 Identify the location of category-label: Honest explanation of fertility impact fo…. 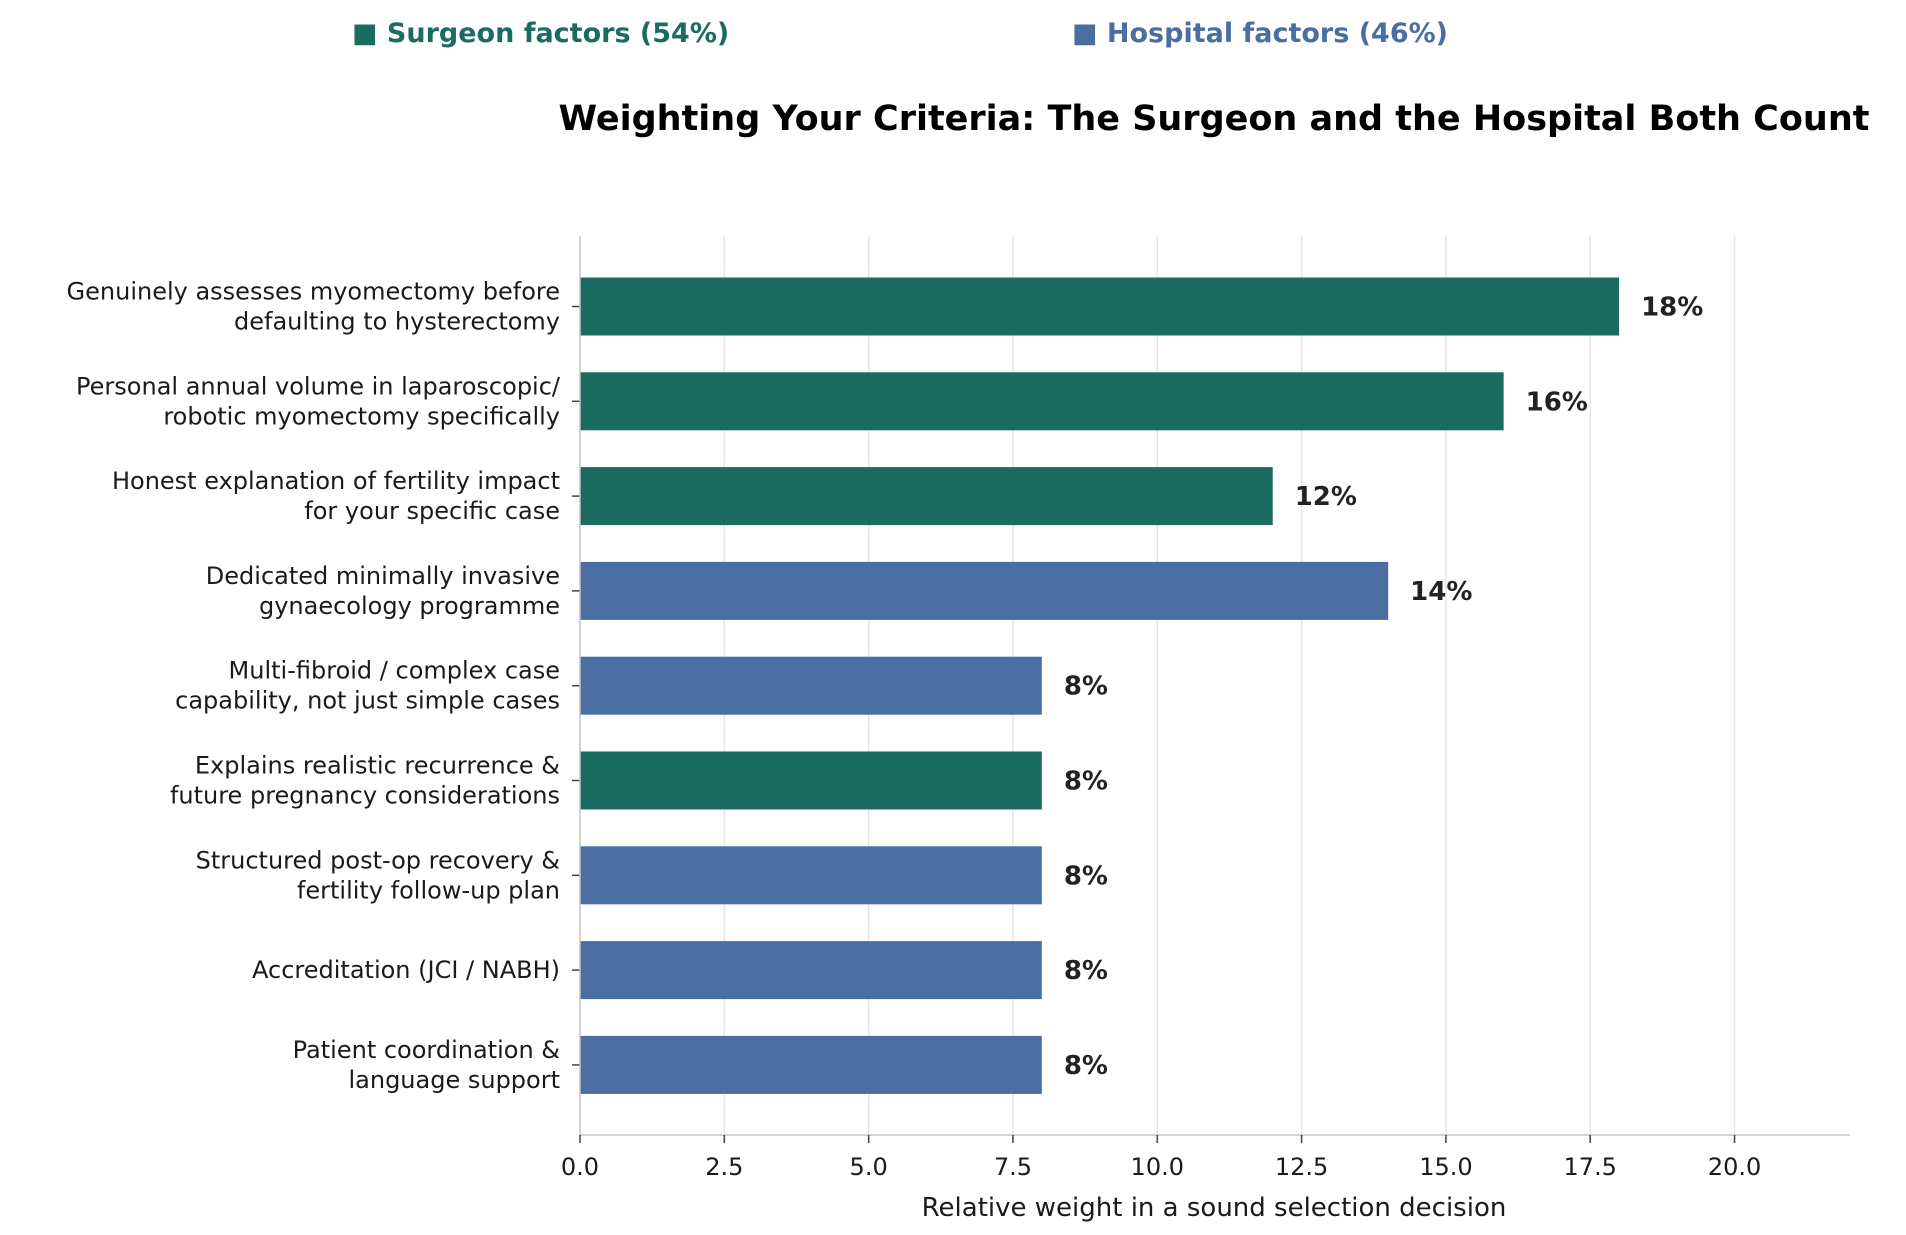
(336, 496).